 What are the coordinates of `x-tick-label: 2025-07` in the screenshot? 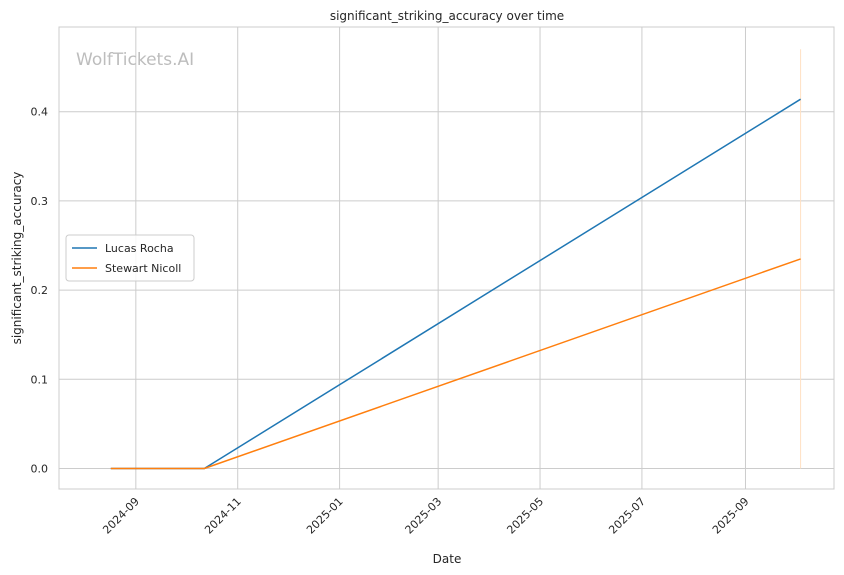 It's located at (627, 516).